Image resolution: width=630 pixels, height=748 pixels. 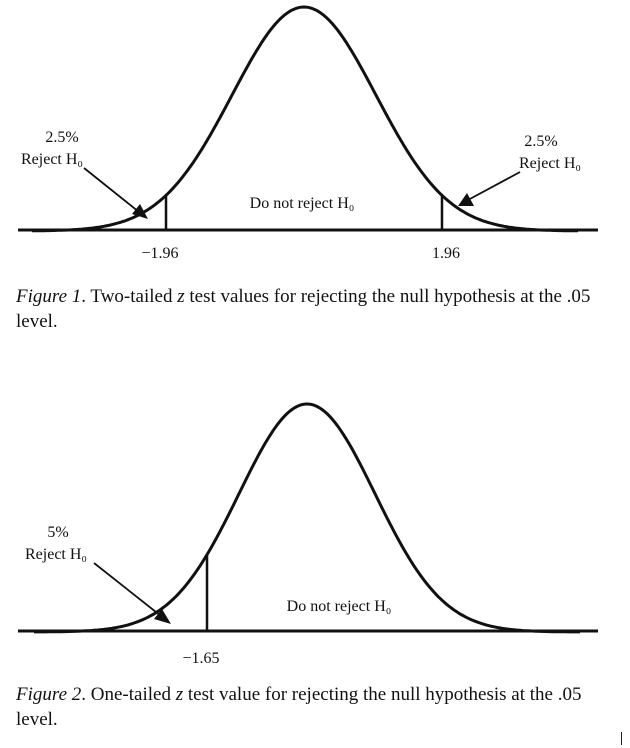 What do you see at coordinates (49, 694) in the screenshot?
I see `figure2-caption-number: Figure 2` at bounding box center [49, 694].